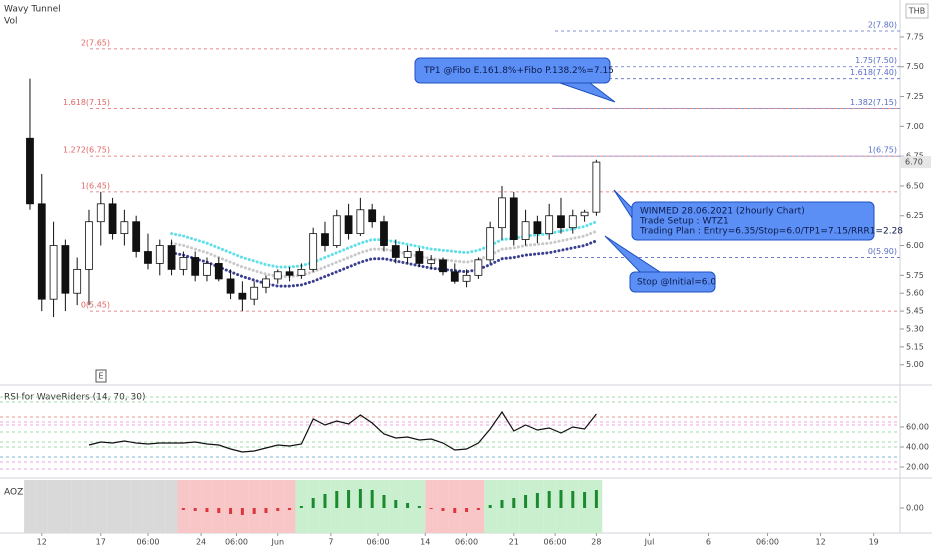 Image resolution: width=932 pixels, height=550 pixels. Describe the element at coordinates (915, 328) in the screenshot. I see `y-tick-label: 5.30` at that location.